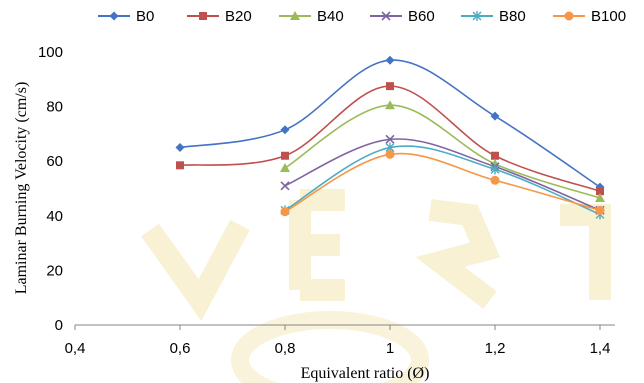  What do you see at coordinates (50, 189) in the screenshot?
I see `y-axis-ticks: 0 20 40 60 80 100` at bounding box center [50, 189].